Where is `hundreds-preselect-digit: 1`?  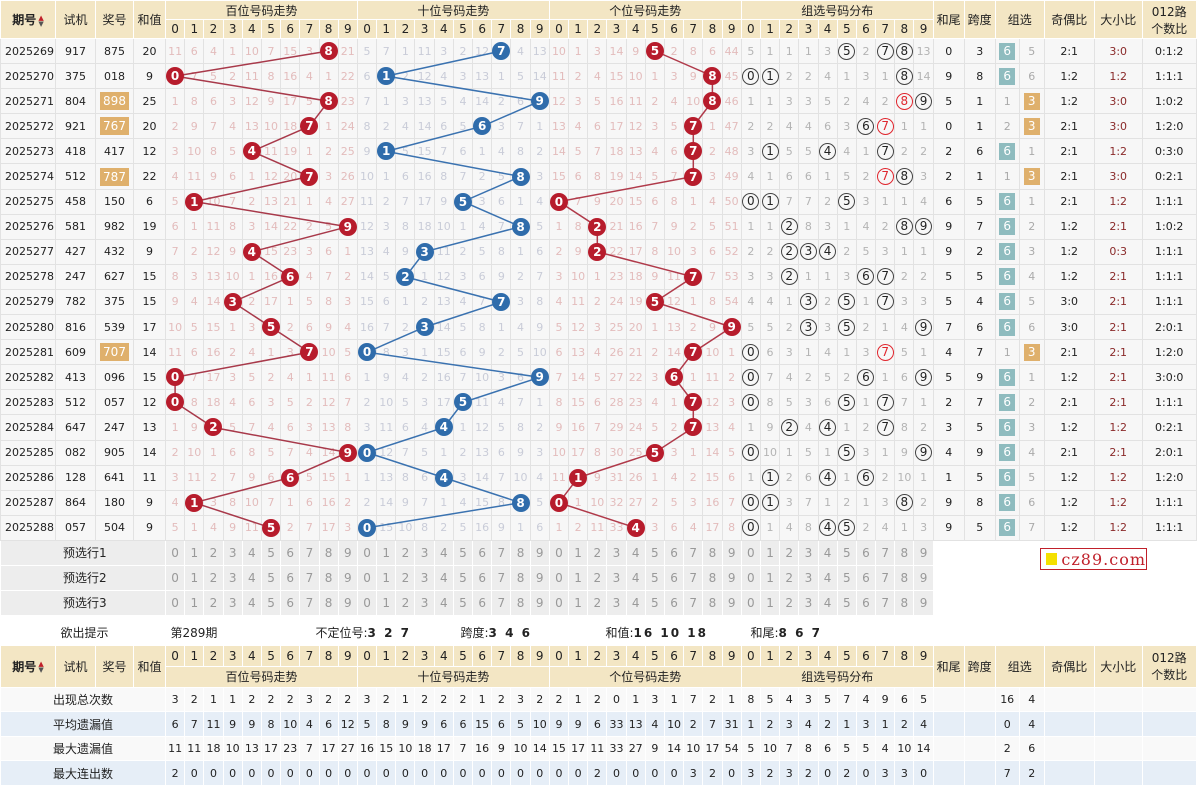 hundreds-preselect-digit: 1 is located at coordinates (194, 577).